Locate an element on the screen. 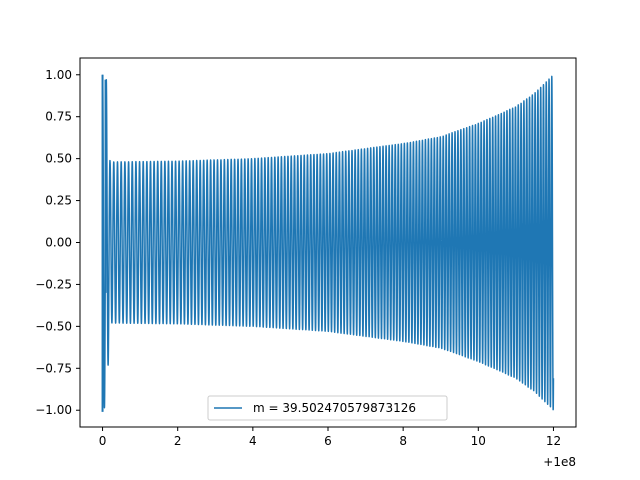 The width and height of the screenshot is (640, 480). y-tick-label: 1.00 is located at coordinates (58, 75).